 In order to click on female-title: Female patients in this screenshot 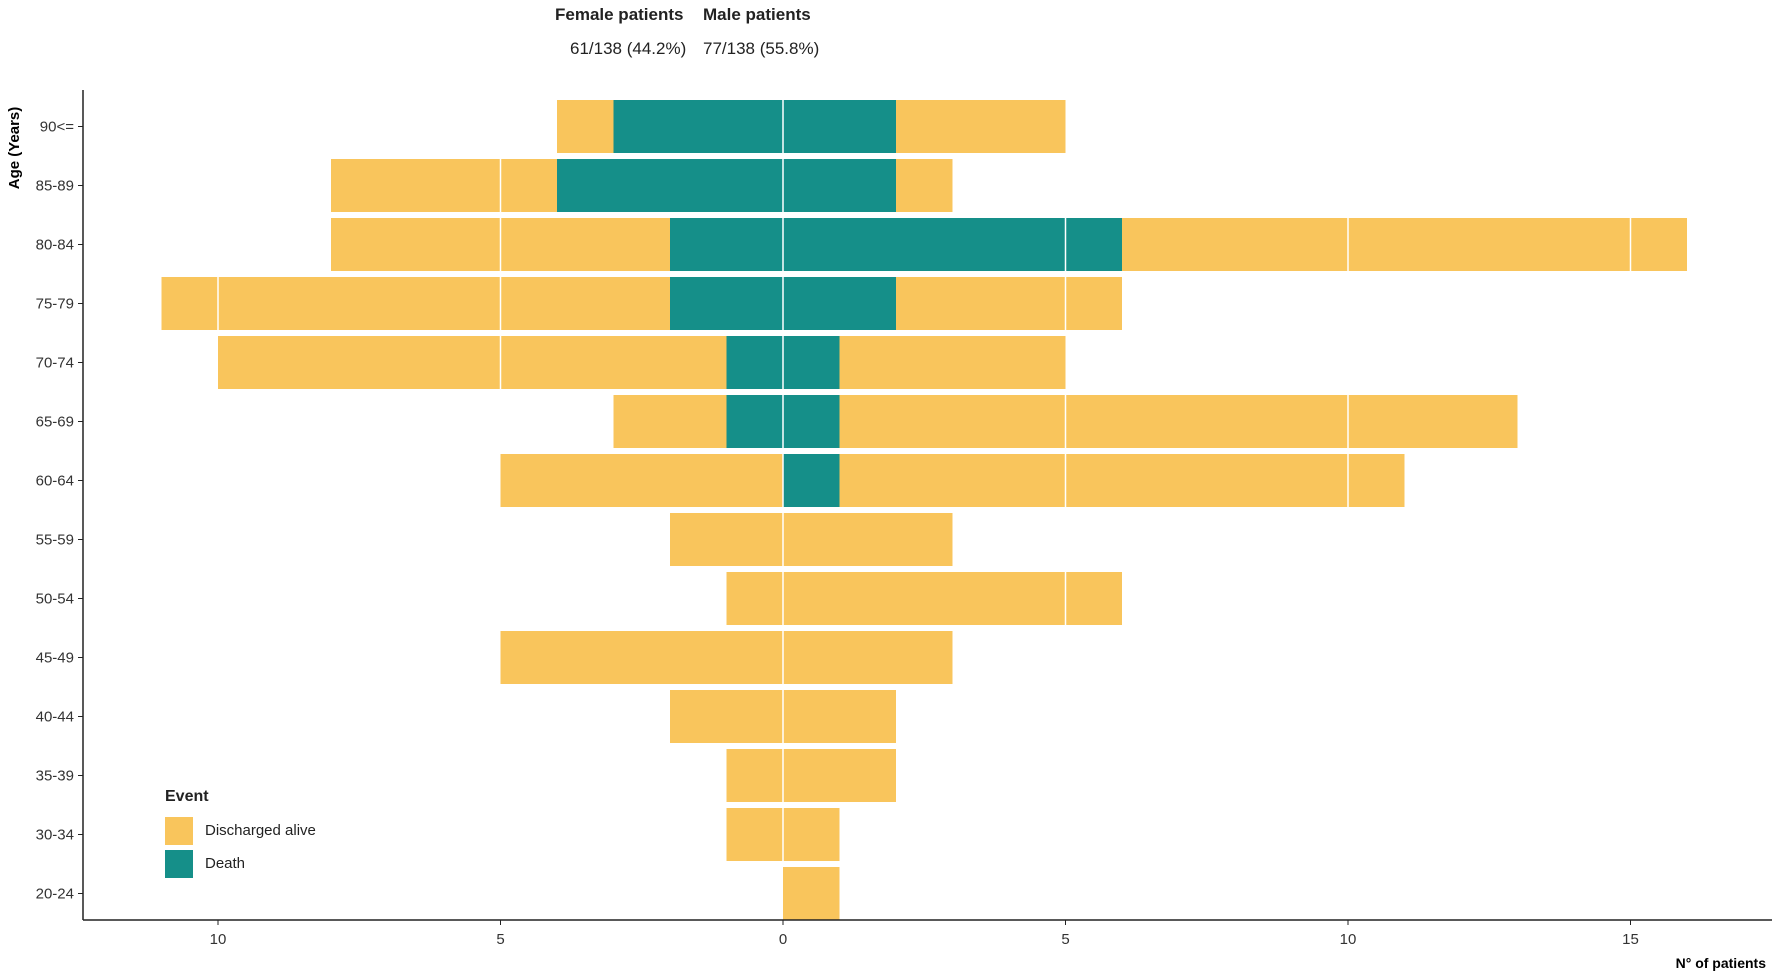, I will do `click(619, 14)`.